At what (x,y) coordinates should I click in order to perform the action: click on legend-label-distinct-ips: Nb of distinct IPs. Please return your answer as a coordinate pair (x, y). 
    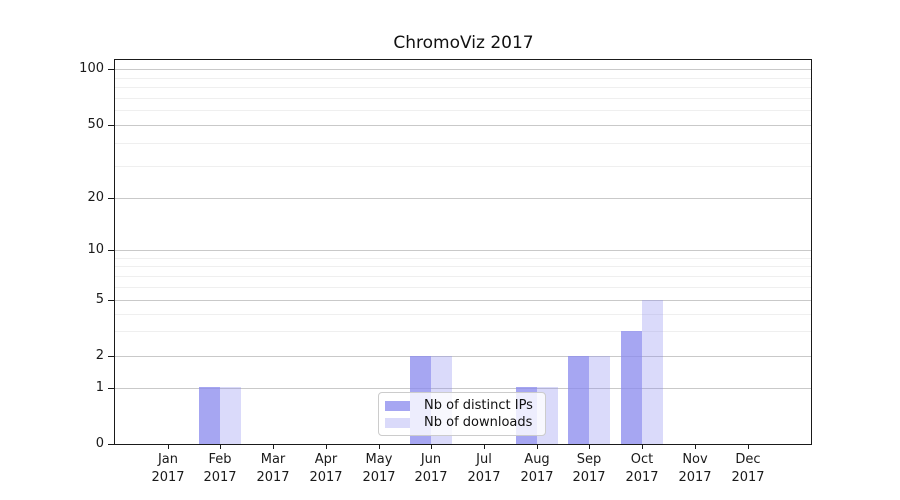
    Looking at the image, I should click on (478, 405).